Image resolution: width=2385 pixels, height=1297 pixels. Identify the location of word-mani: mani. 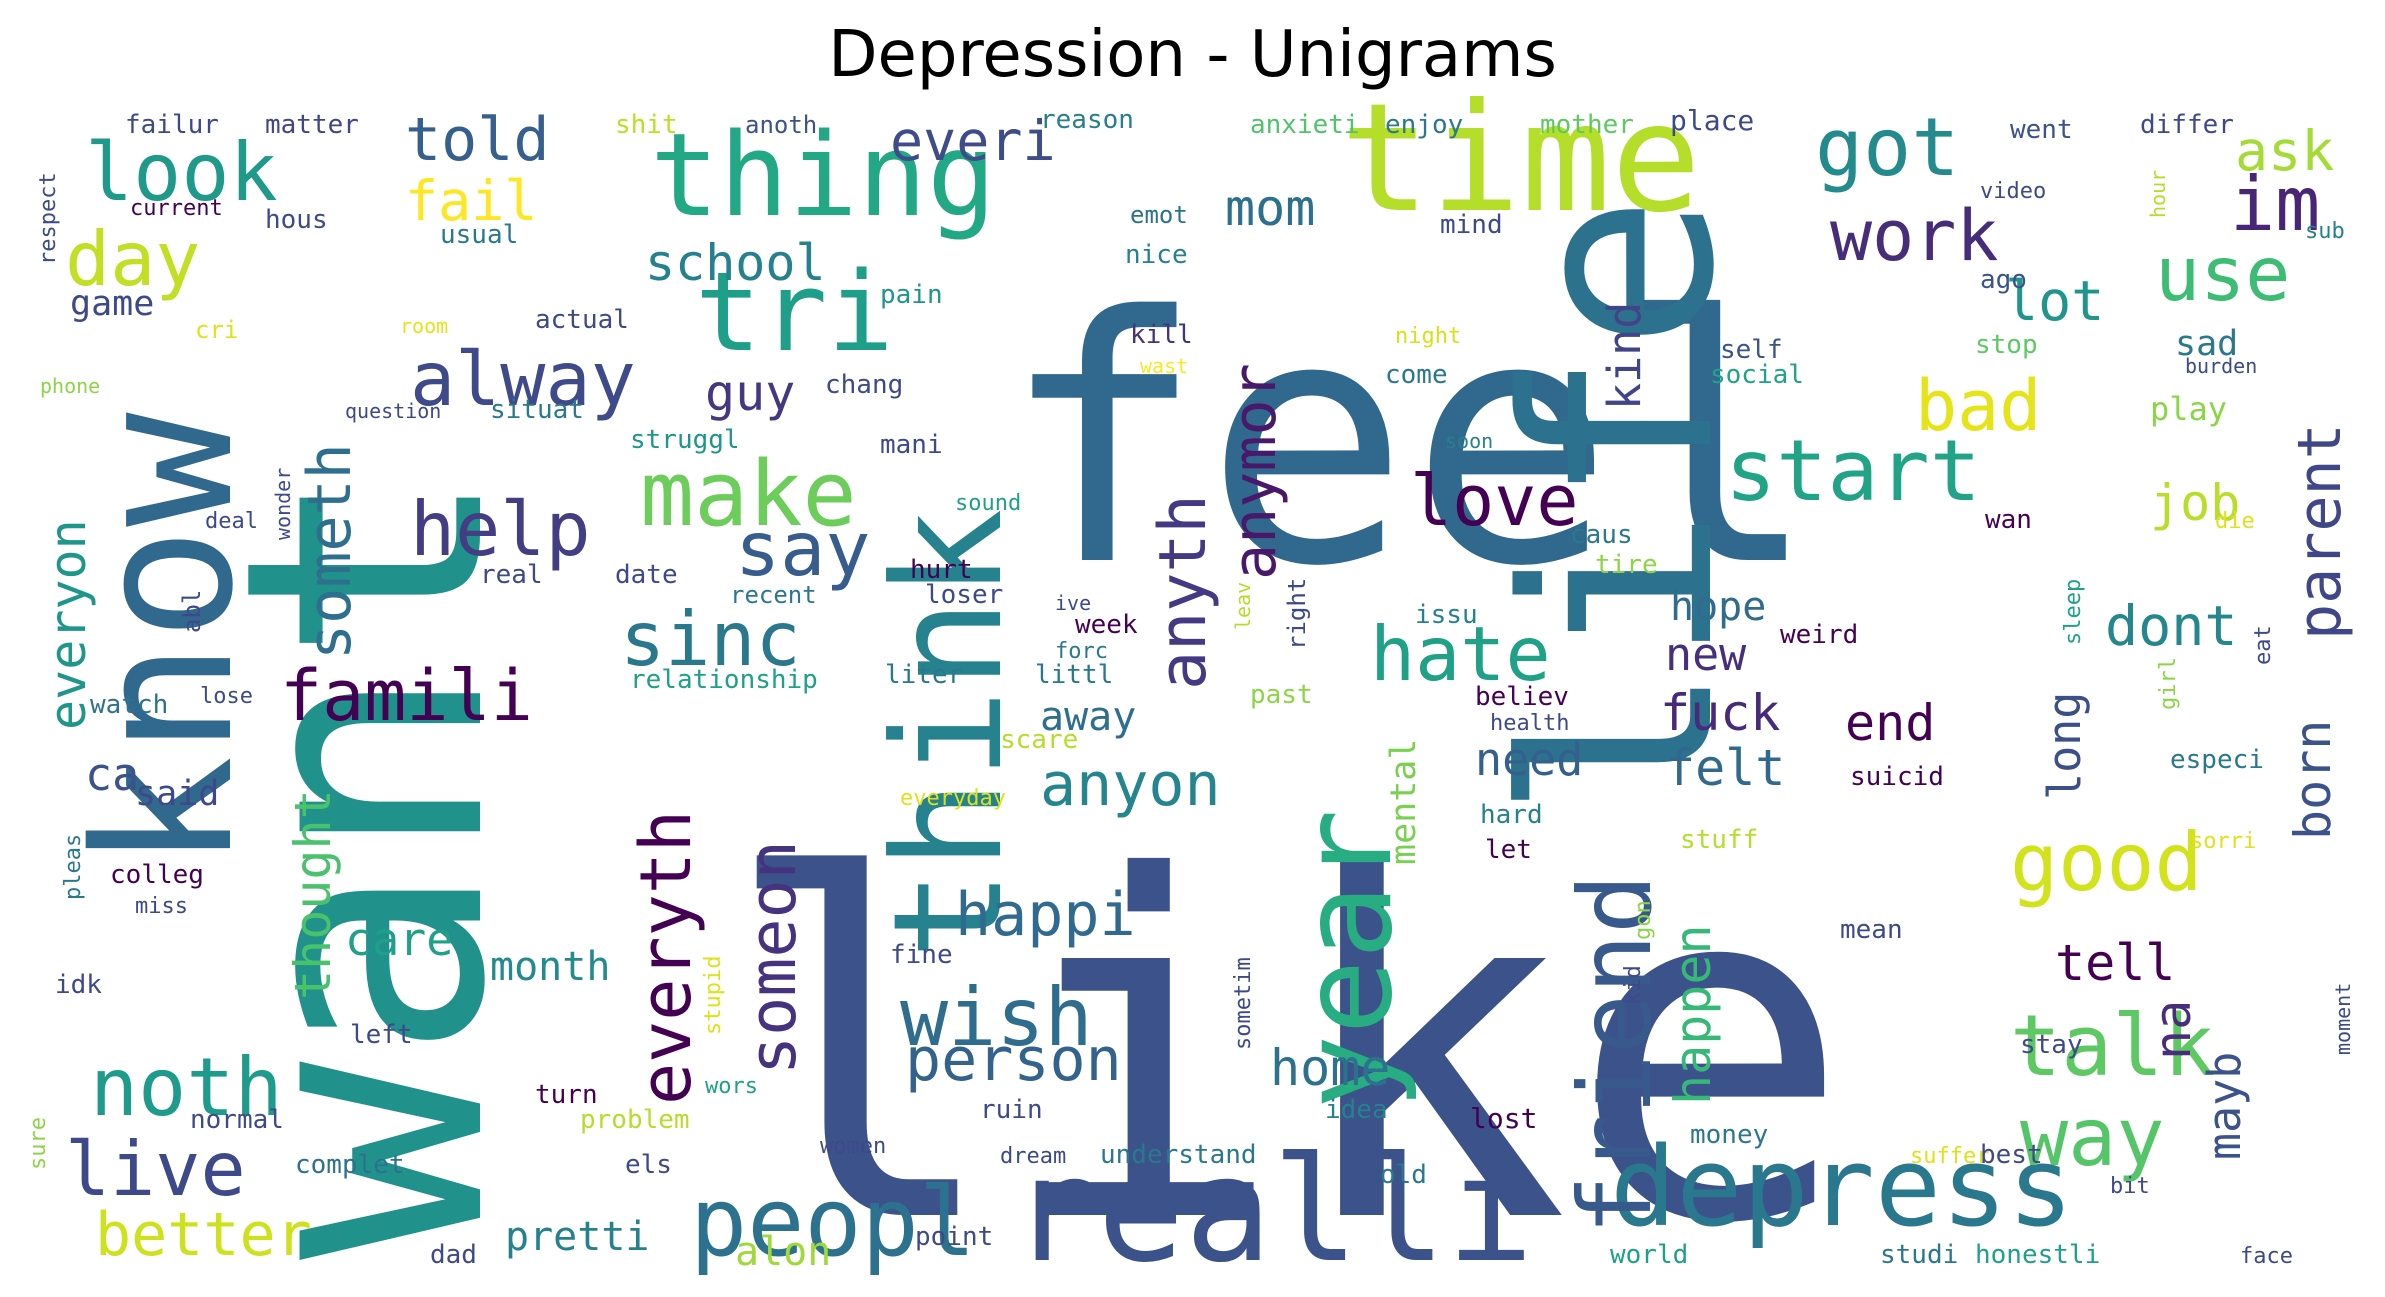
(911, 445).